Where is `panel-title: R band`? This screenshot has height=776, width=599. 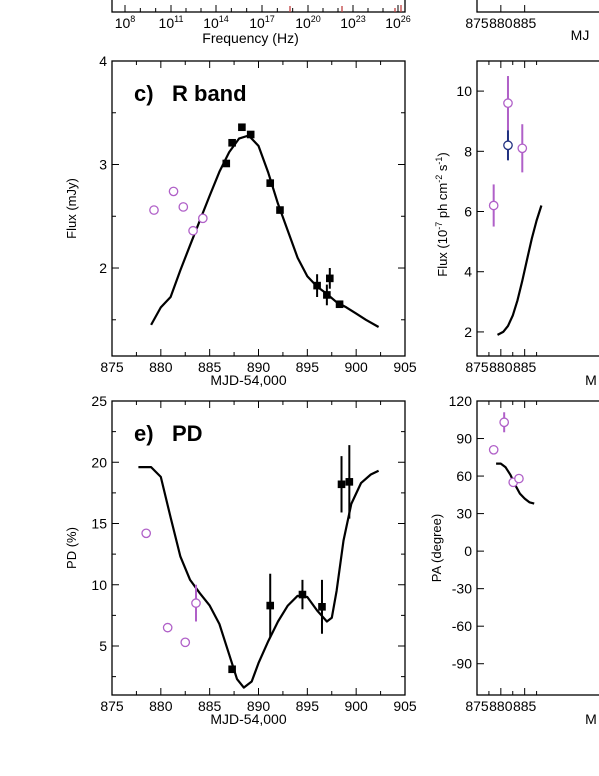 panel-title: R band is located at coordinates (209, 93).